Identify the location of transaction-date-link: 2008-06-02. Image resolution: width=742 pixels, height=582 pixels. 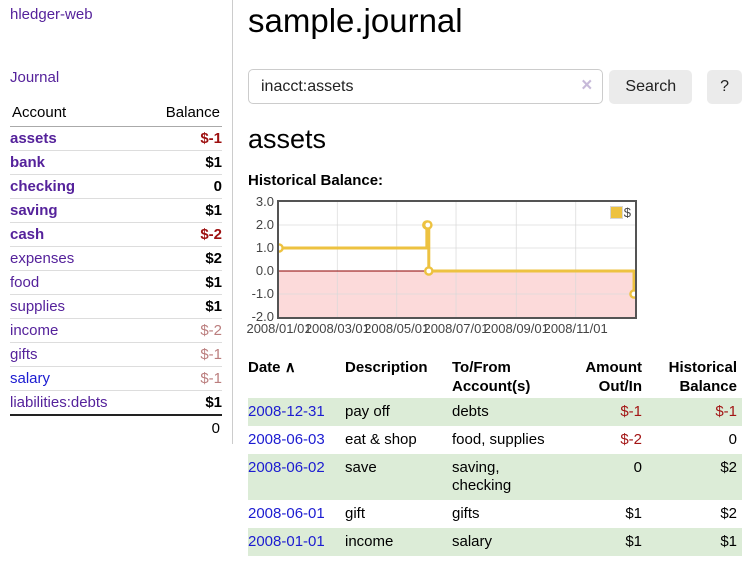
(286, 467).